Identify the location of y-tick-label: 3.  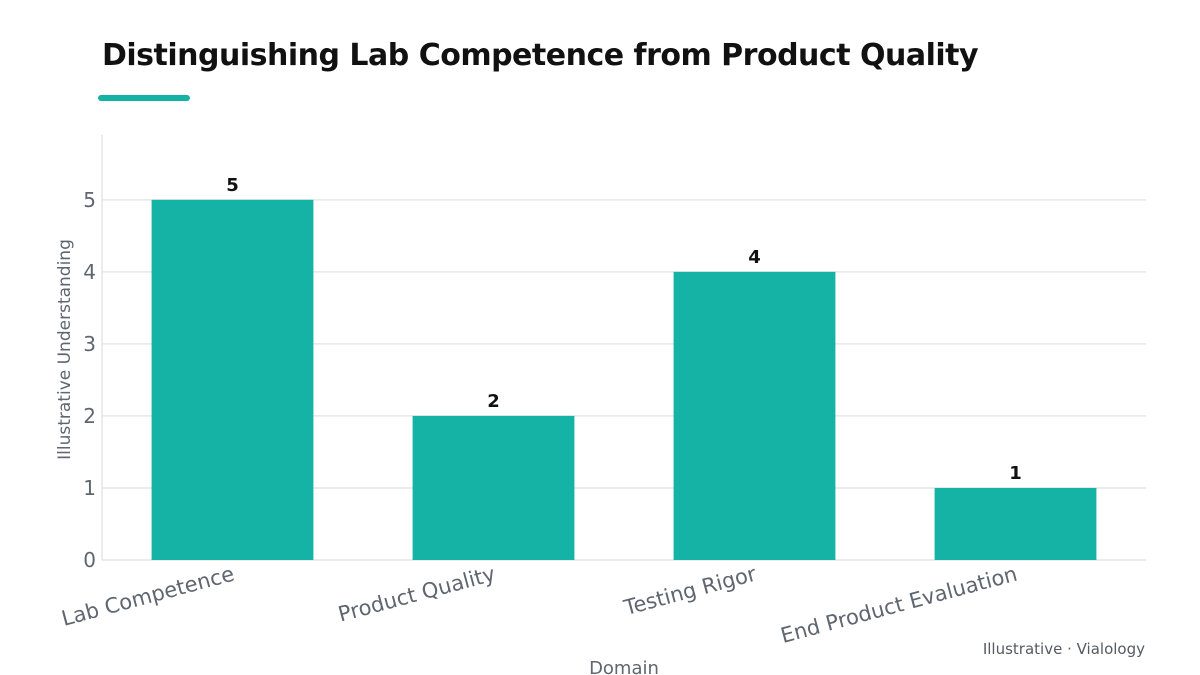
(89, 344).